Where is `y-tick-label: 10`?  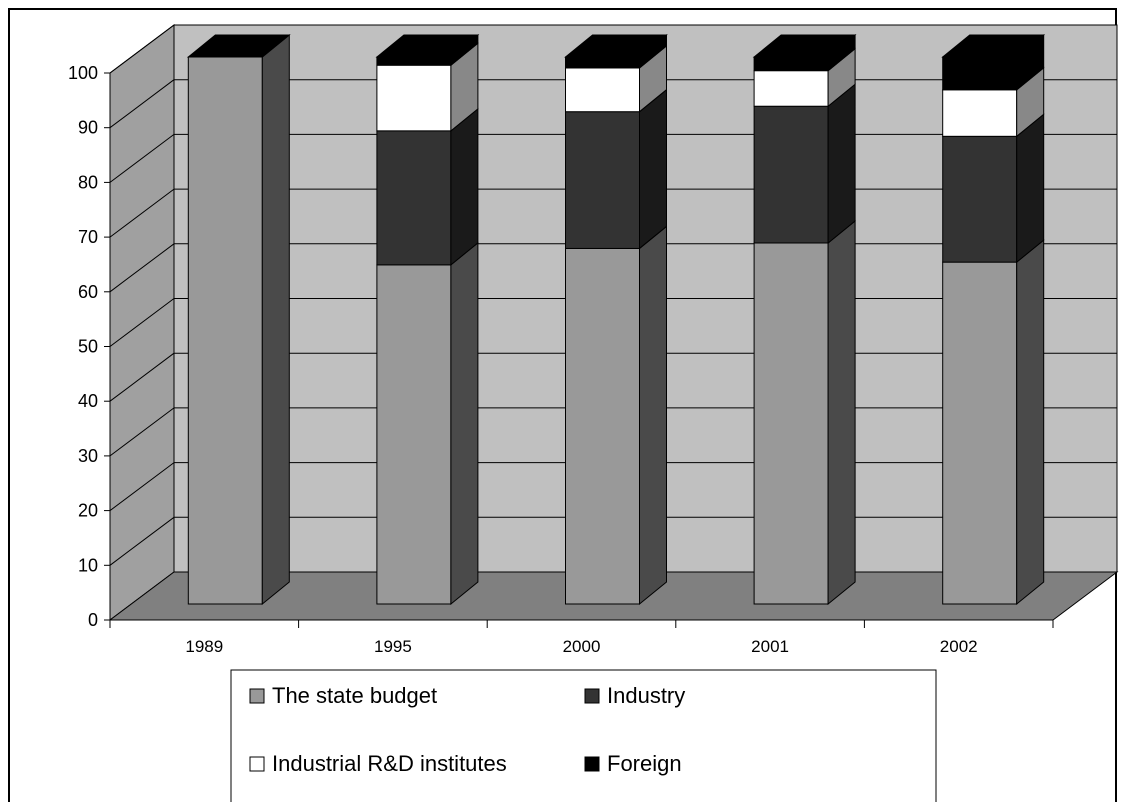
y-tick-label: 10 is located at coordinates (88, 565).